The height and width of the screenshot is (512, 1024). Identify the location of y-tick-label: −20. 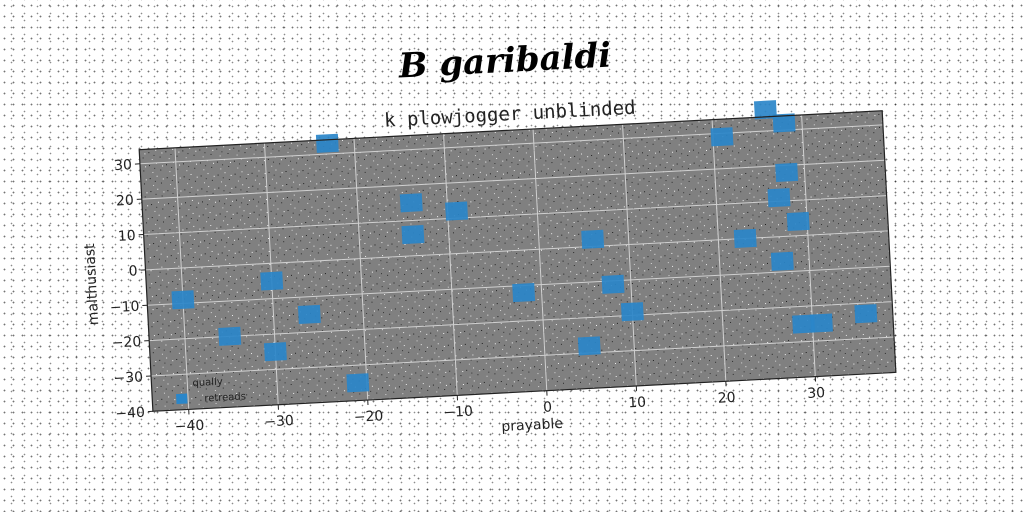
(126, 343).